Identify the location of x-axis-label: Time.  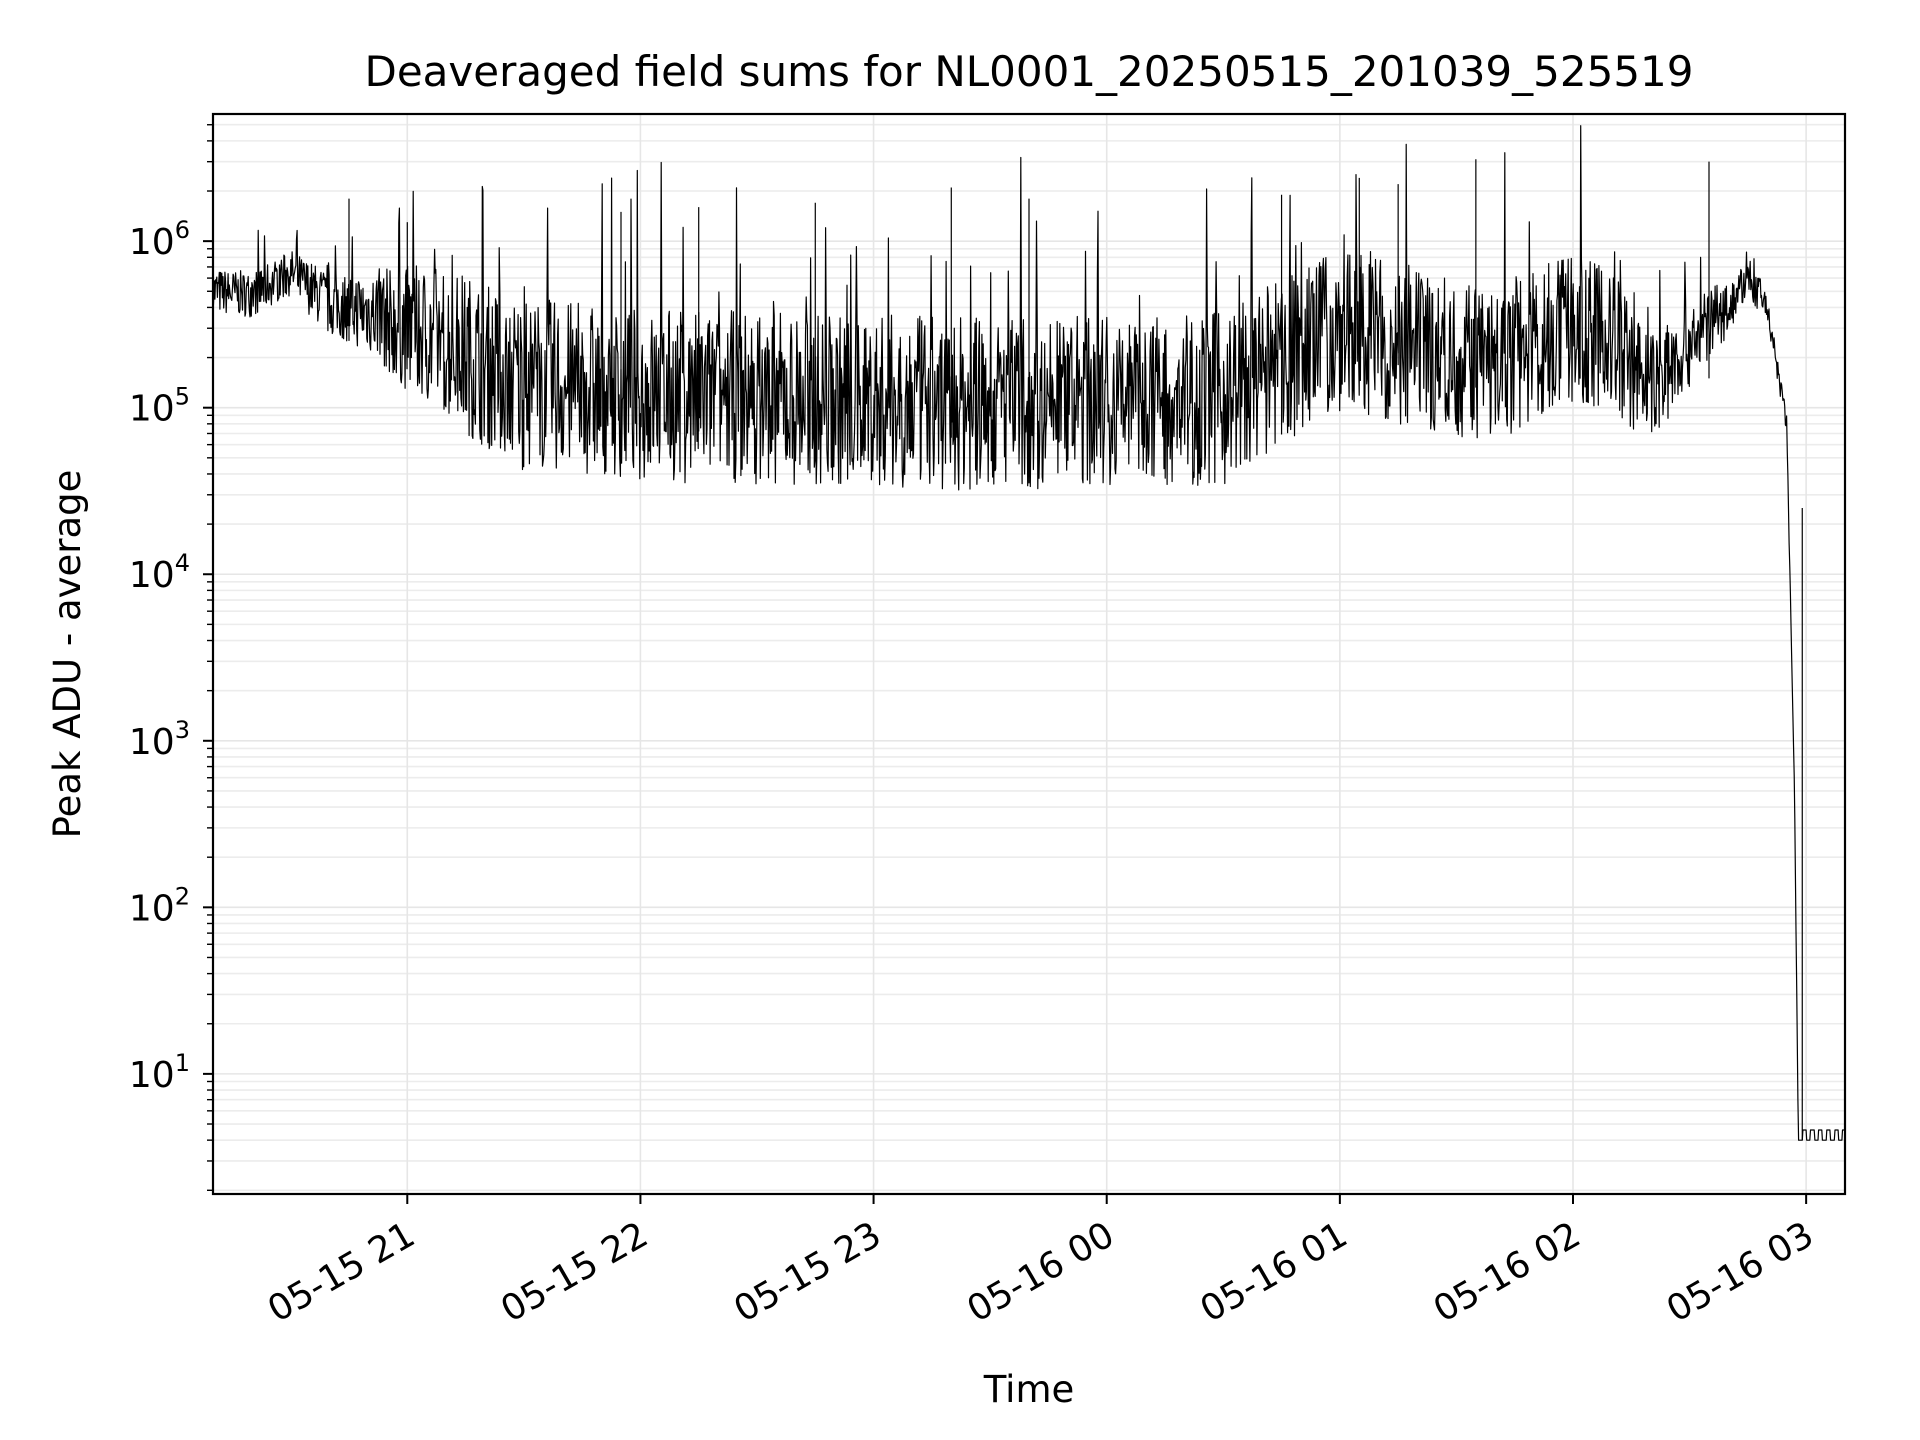
(1029, 1389).